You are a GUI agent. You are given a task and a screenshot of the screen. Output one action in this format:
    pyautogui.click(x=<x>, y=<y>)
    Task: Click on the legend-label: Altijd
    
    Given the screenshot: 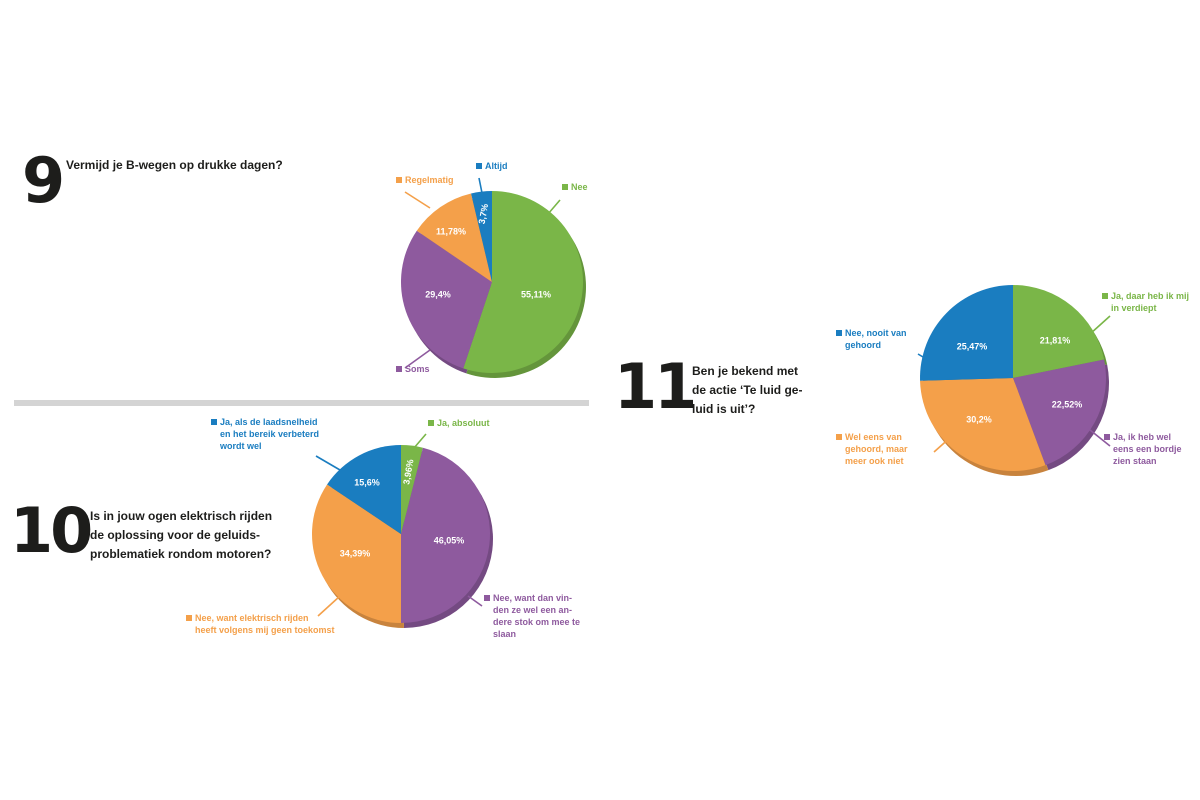 What is the action you would take?
    pyautogui.click(x=496, y=166)
    